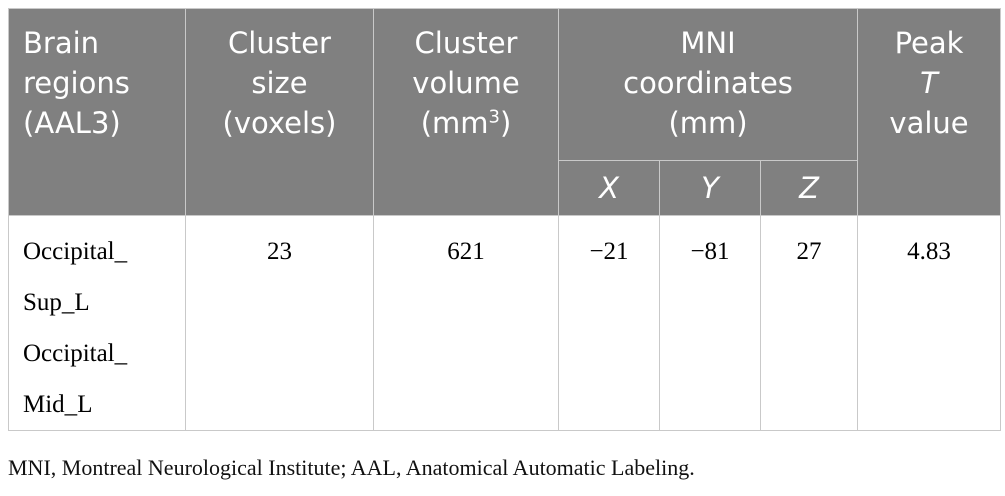 The width and height of the screenshot is (1005, 496). What do you see at coordinates (494, 117) in the screenshot?
I see `superscript: 3` at bounding box center [494, 117].